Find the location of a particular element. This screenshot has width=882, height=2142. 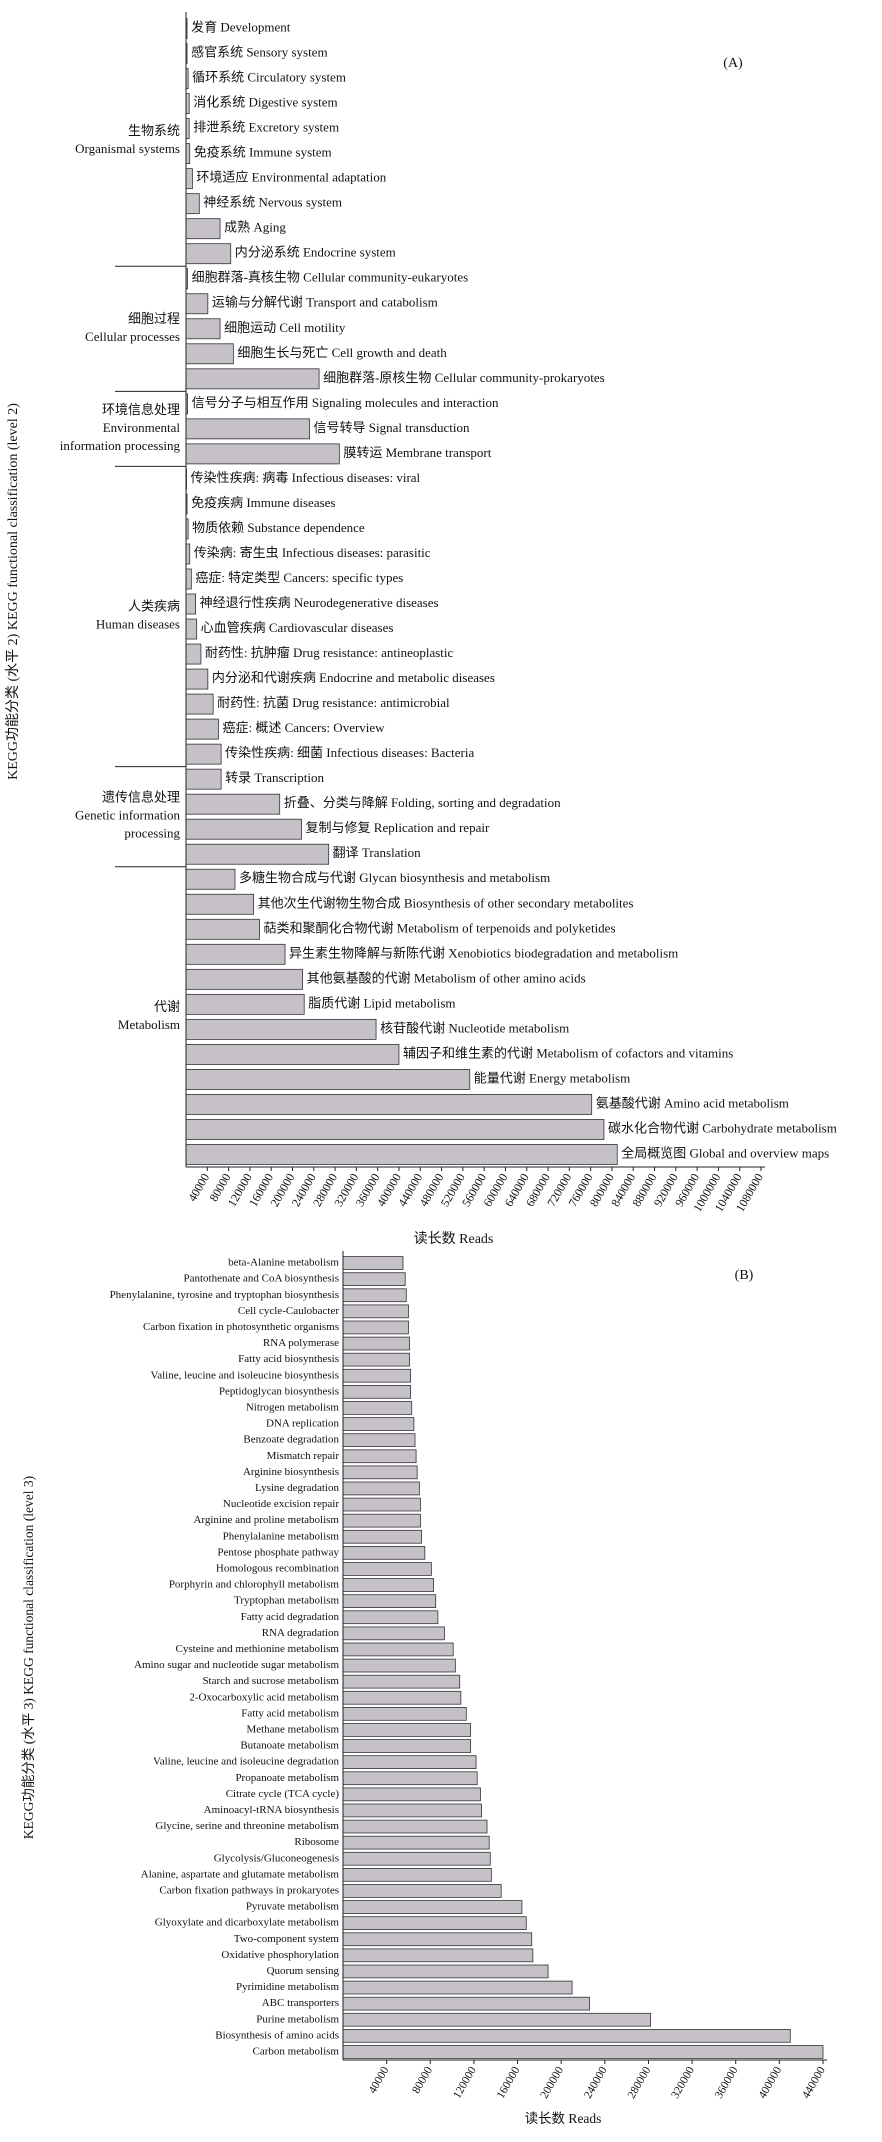

bar-label: 细胞群落-真核生物 Cellular community-eukaryotes is located at coordinates (330, 277).